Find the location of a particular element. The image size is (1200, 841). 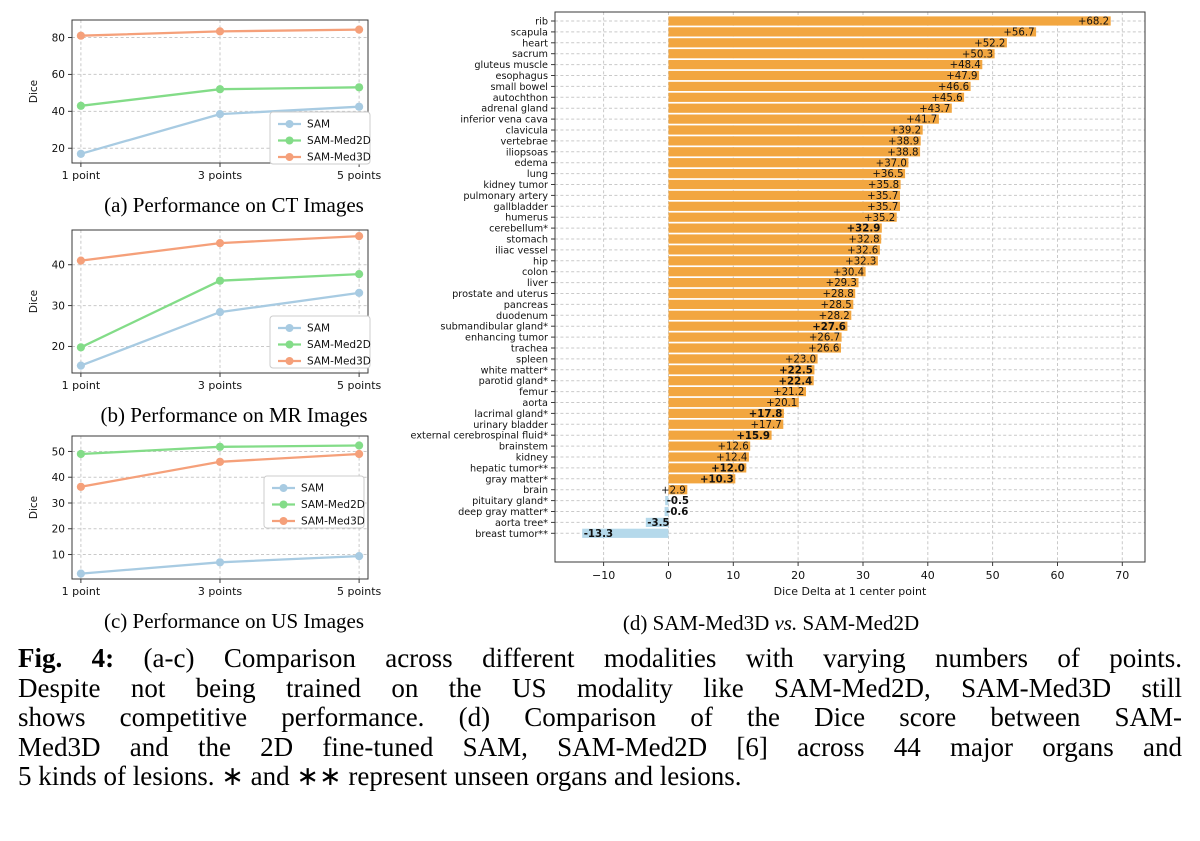

bar-value: +23.0 is located at coordinates (800, 360).